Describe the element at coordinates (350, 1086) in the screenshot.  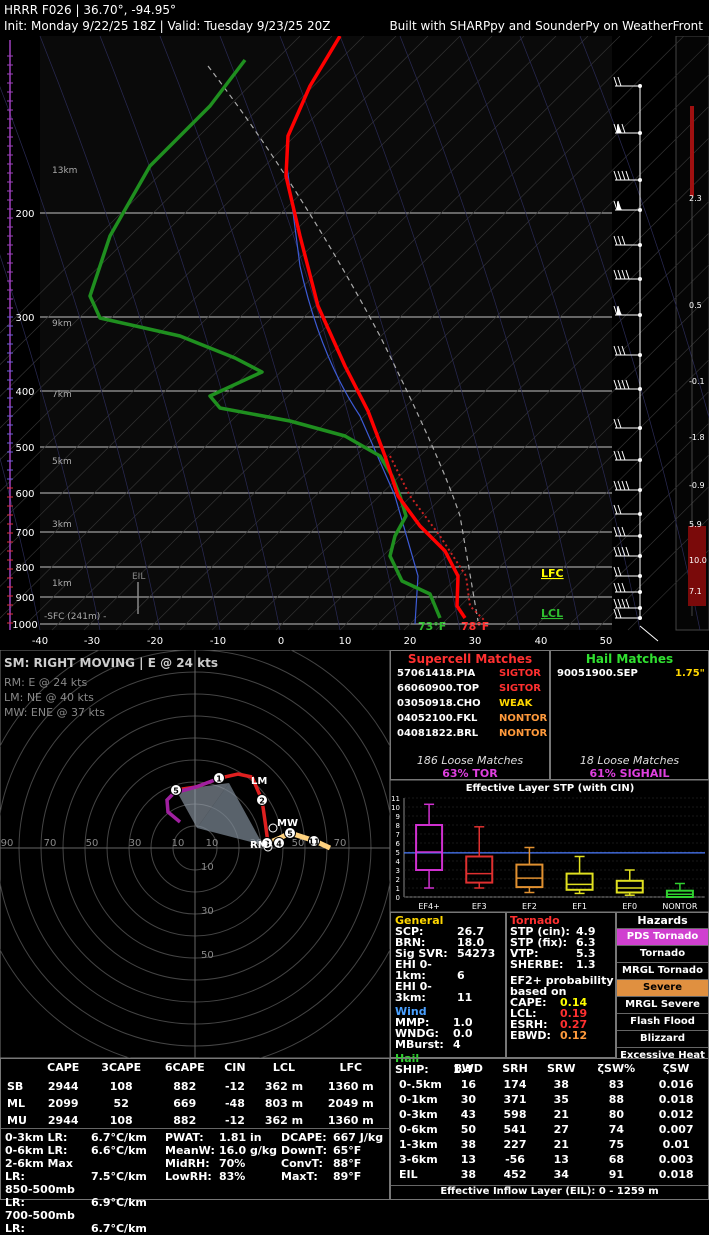
I see `thermo-cell: 1360 m` at that location.